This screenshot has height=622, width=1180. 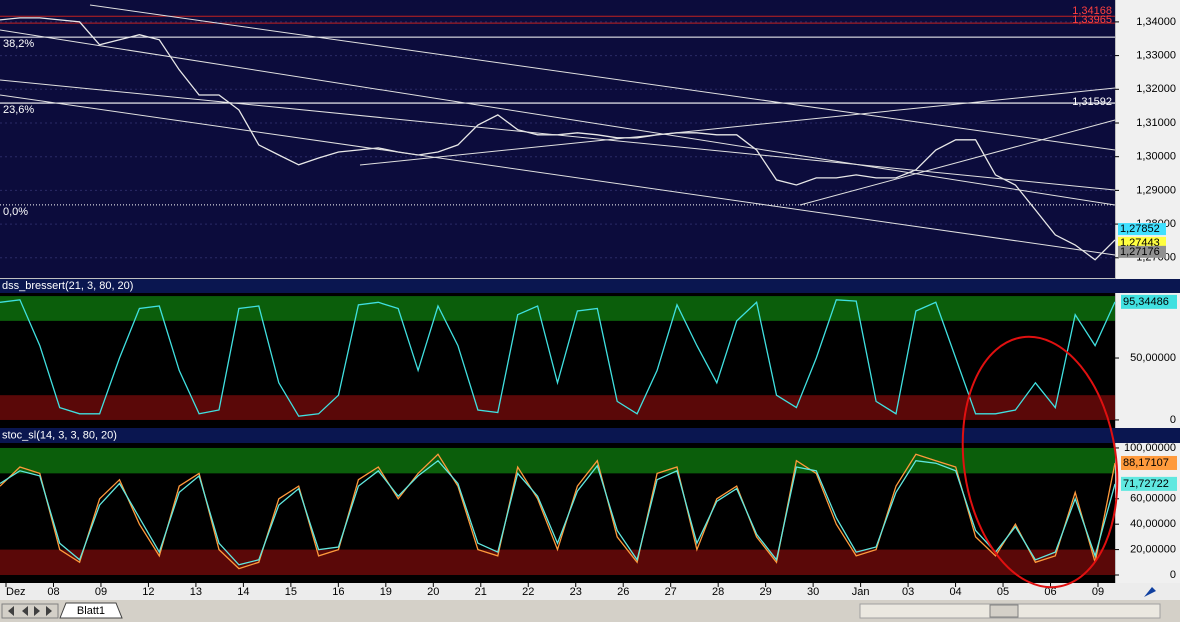 What do you see at coordinates (1140, 243) in the screenshot?
I see `price-marker-label: 1,27443` at bounding box center [1140, 243].